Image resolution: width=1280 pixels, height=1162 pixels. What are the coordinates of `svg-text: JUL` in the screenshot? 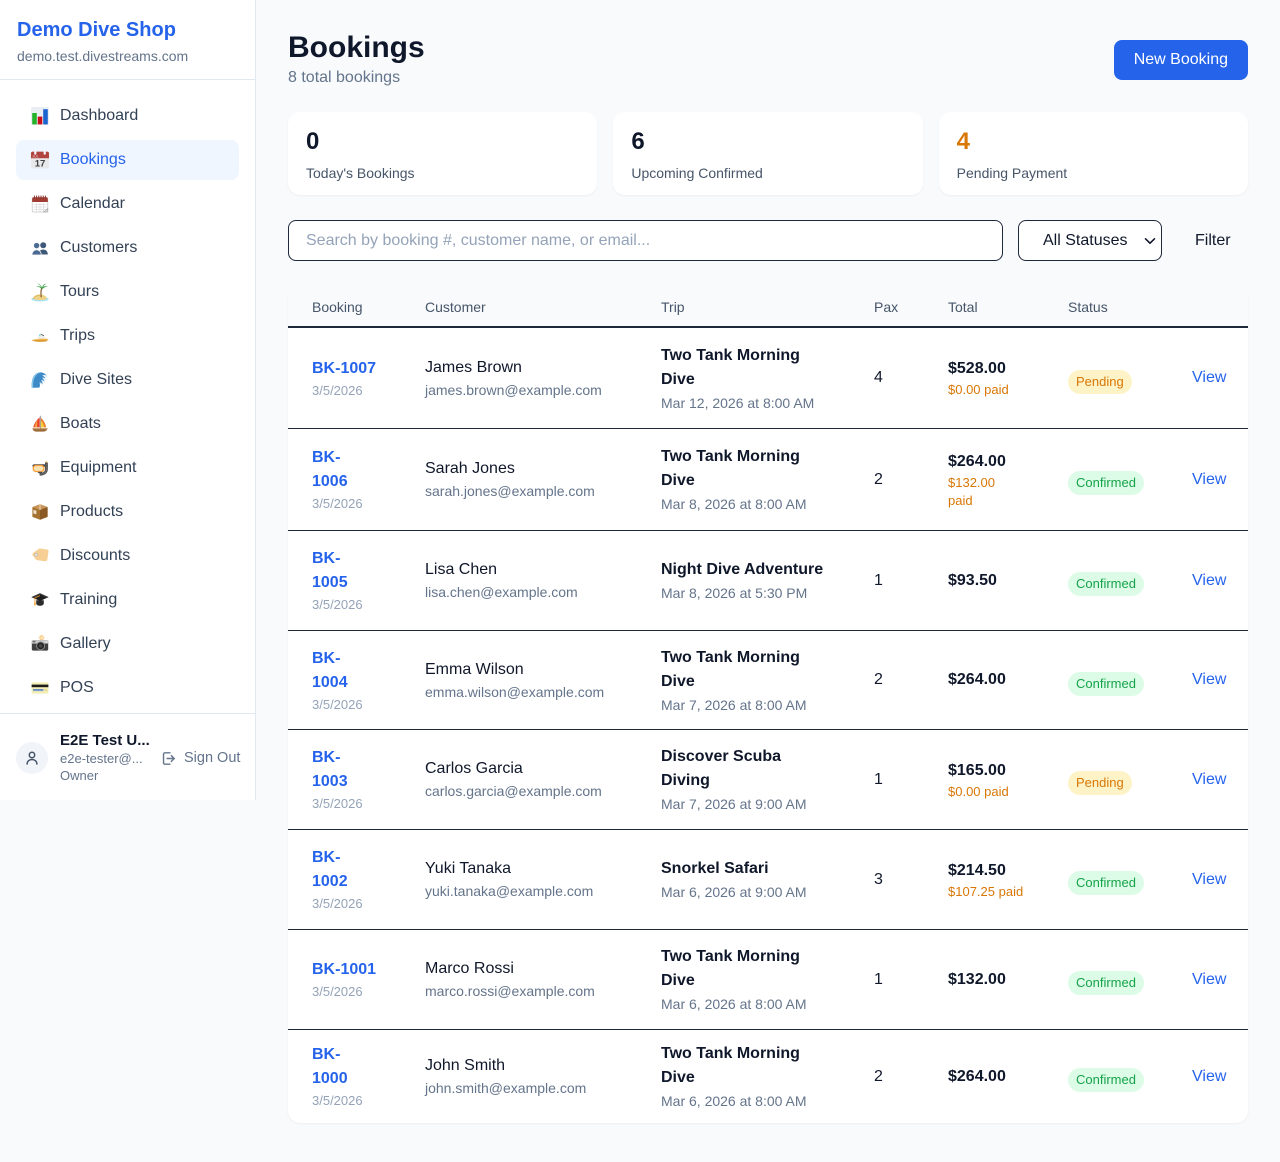 It's located at (36, 155).